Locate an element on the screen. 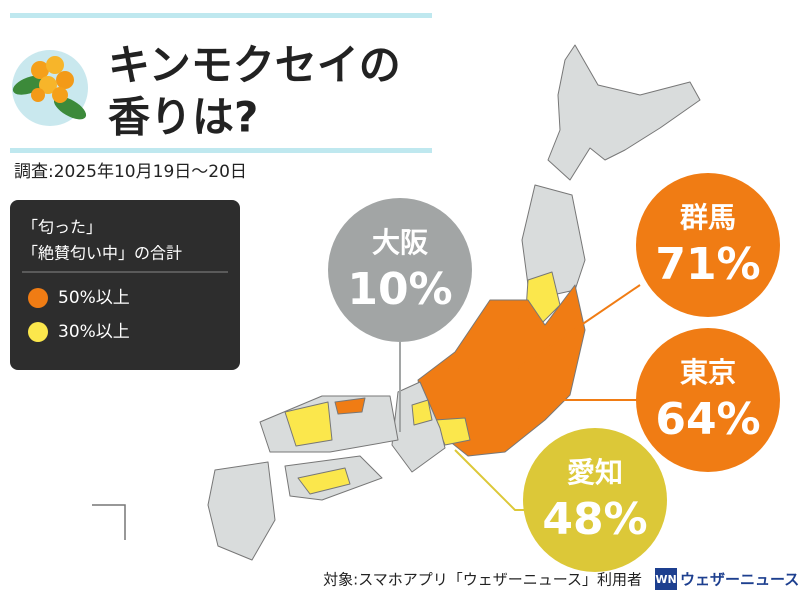 This screenshot has width=800, height=600. legend-heading: 「匂った」 is located at coordinates (62, 227).